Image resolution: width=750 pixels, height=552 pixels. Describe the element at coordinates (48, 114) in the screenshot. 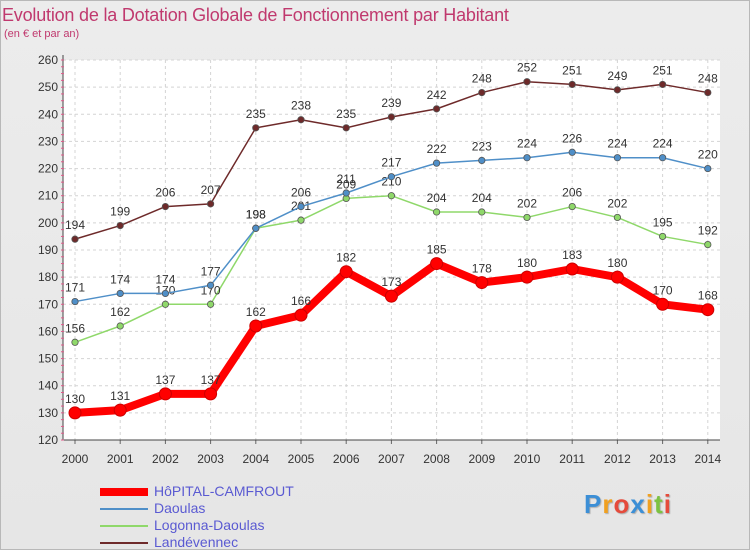

I see `y-tick-label: 240` at that location.